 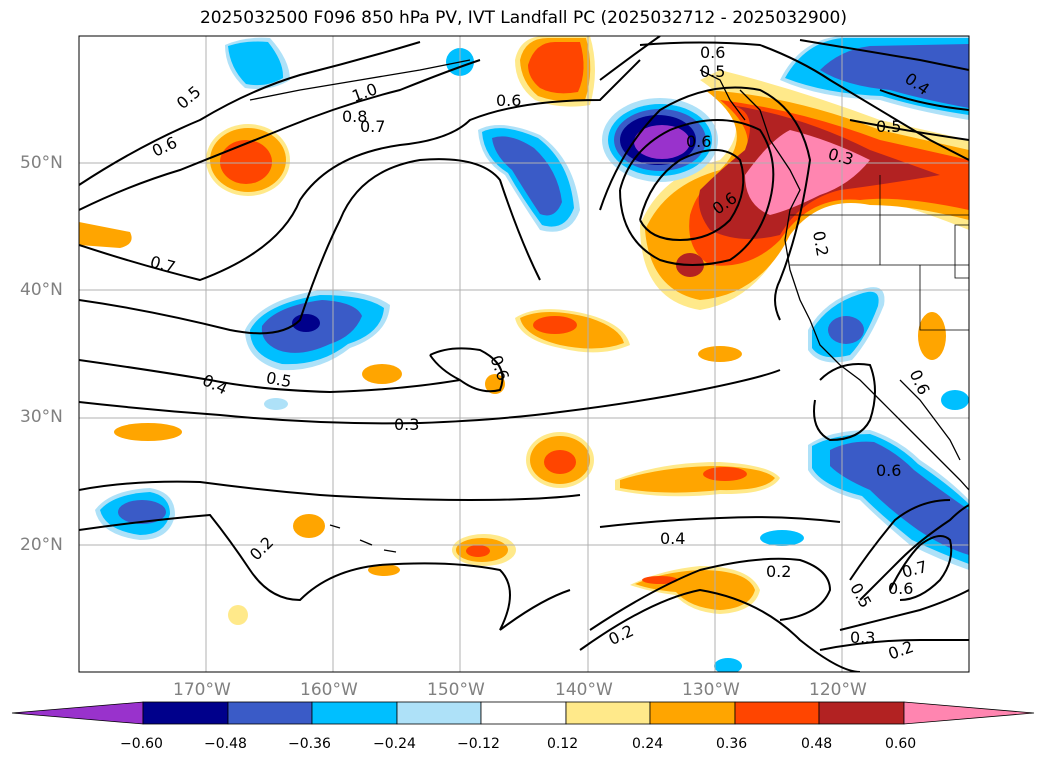 What do you see at coordinates (478, 551) in the screenshot?
I see `anomaly-south-150w-strong` at bounding box center [478, 551].